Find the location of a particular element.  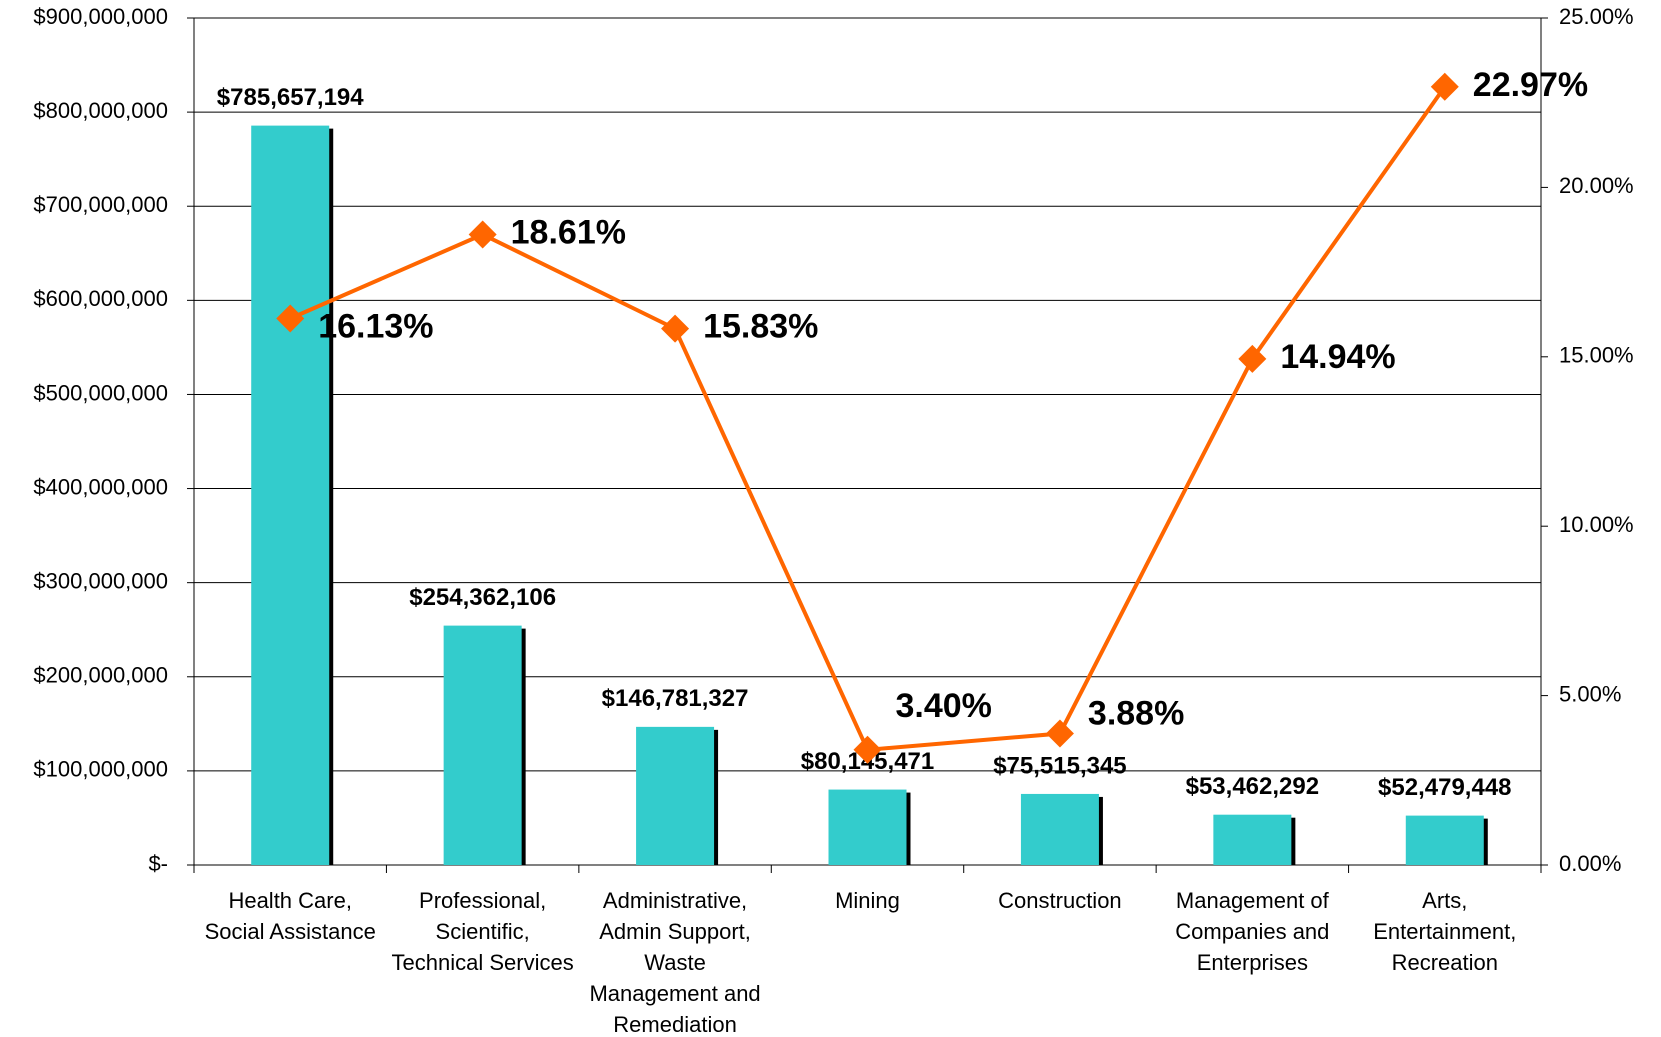

y-tick-label: $800,000,000 is located at coordinates (100, 110).